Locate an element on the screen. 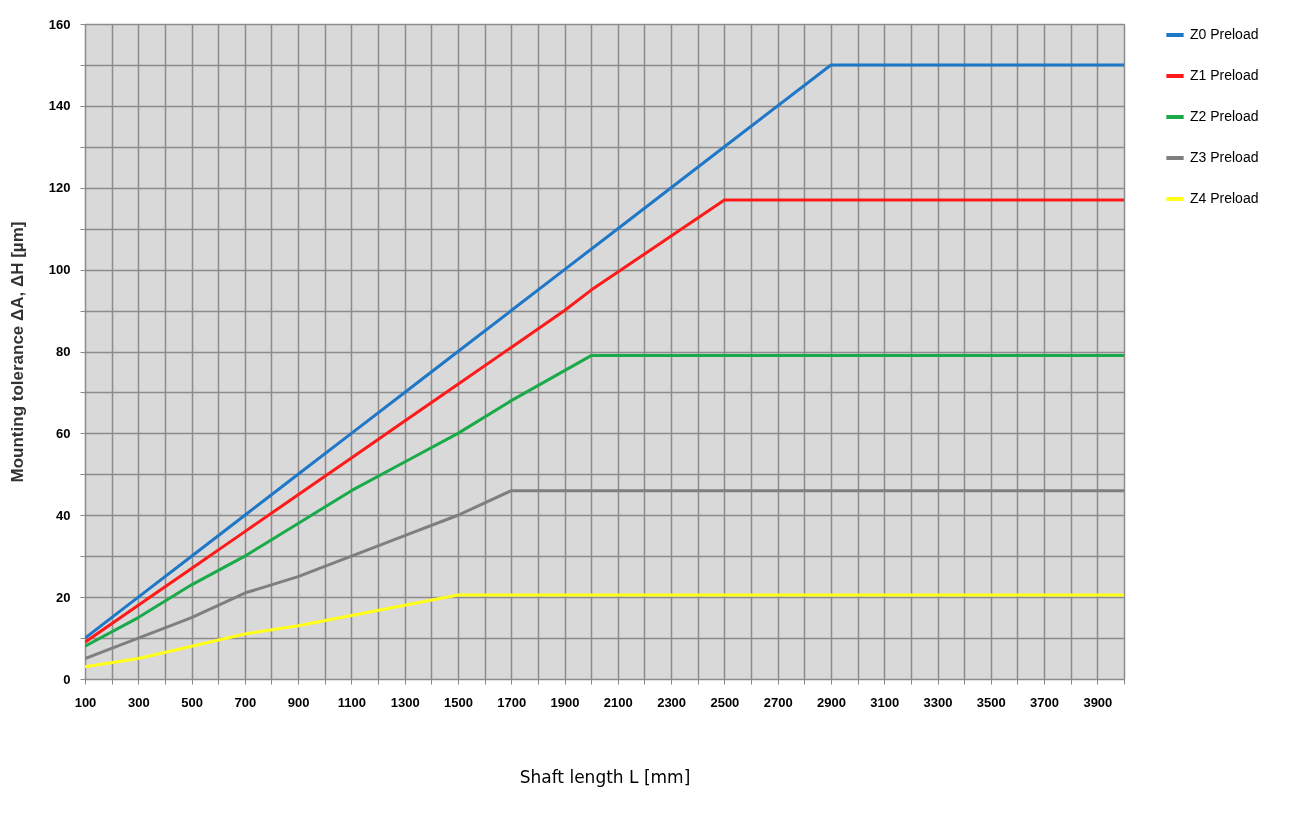  x-tick-label: 1500 is located at coordinates (458, 702).